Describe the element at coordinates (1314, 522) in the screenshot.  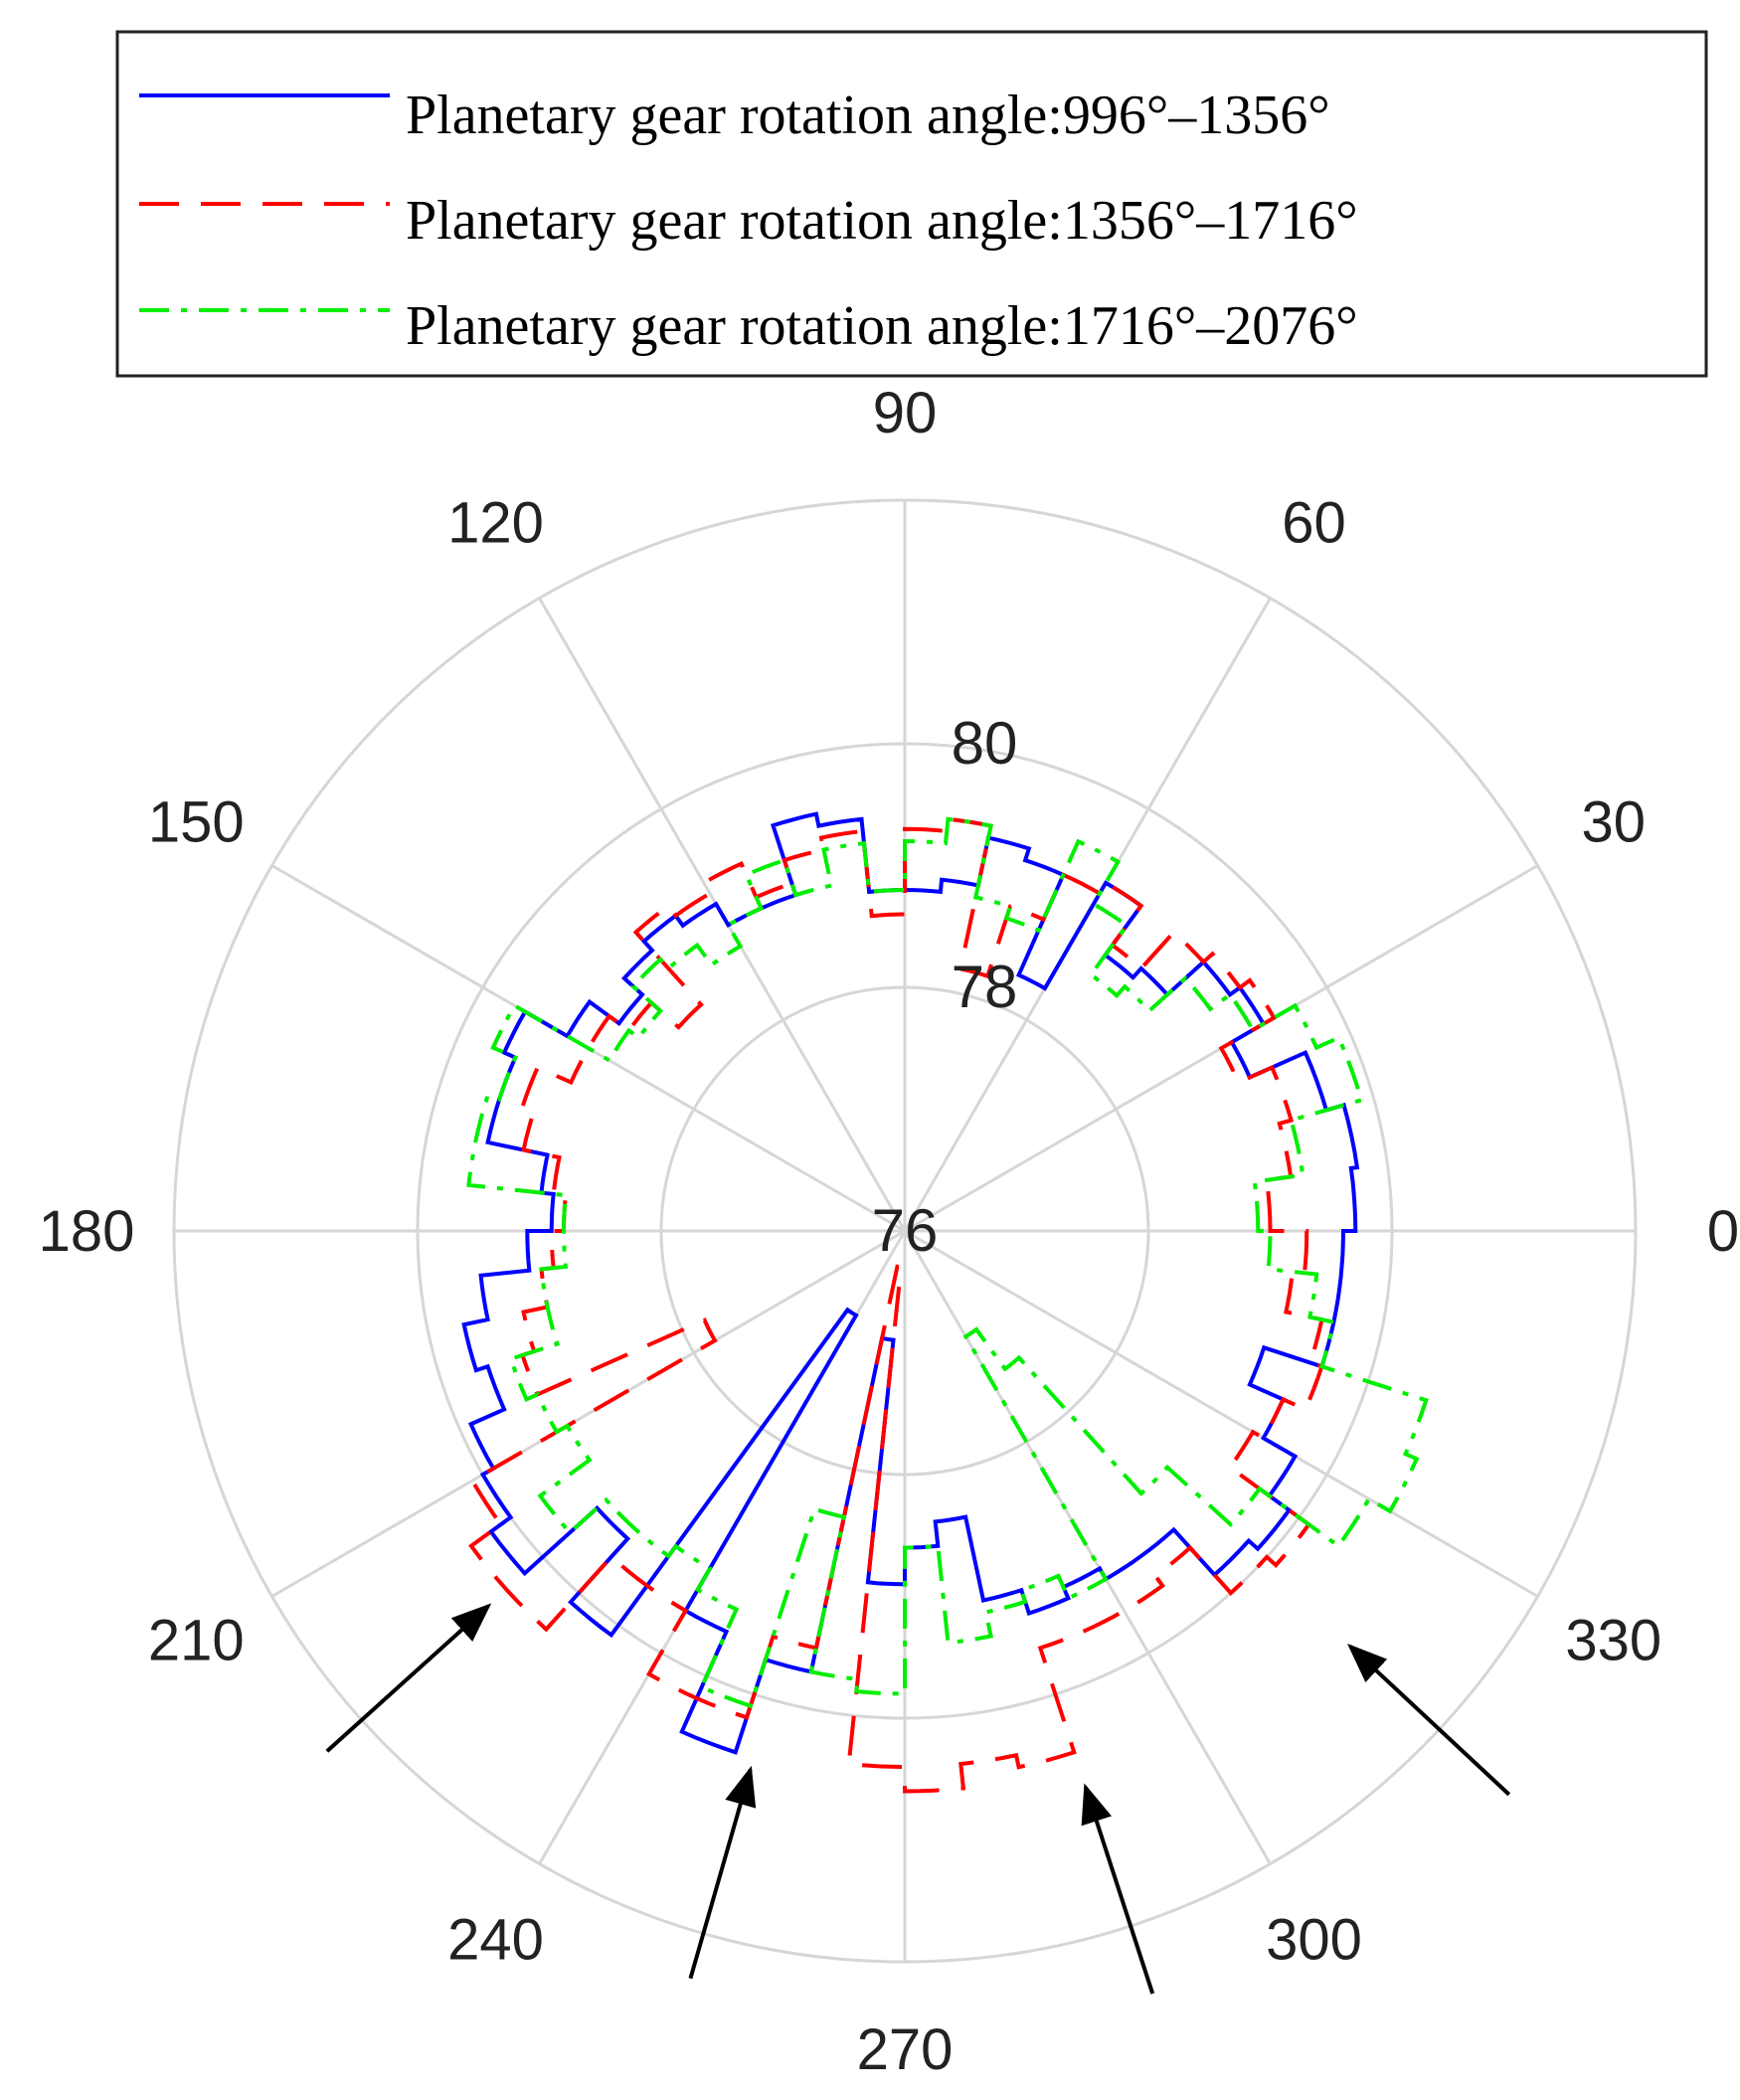
I see `theta-tick-60: 60` at that location.